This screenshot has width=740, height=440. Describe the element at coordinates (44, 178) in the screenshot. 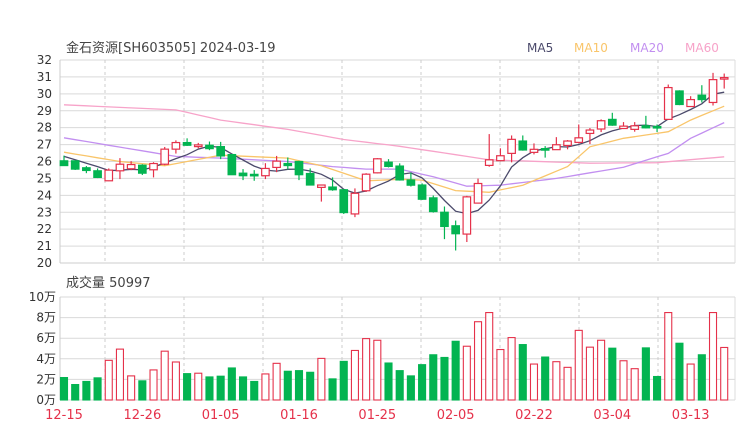

I see `price-tick-label: 25` at that location.